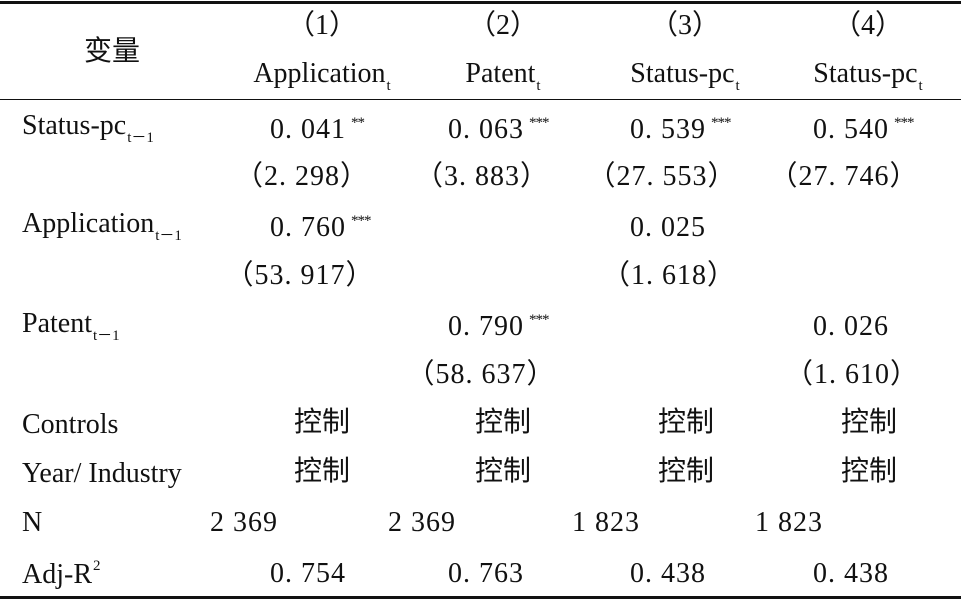 The height and width of the screenshot is (600, 961). I want to click on column-4-header: Status-pct, so click(867, 76).